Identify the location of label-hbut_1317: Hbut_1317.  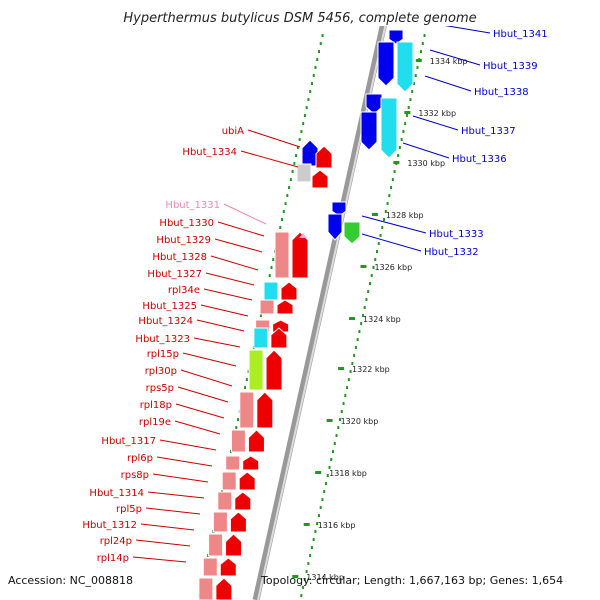
(128, 441).